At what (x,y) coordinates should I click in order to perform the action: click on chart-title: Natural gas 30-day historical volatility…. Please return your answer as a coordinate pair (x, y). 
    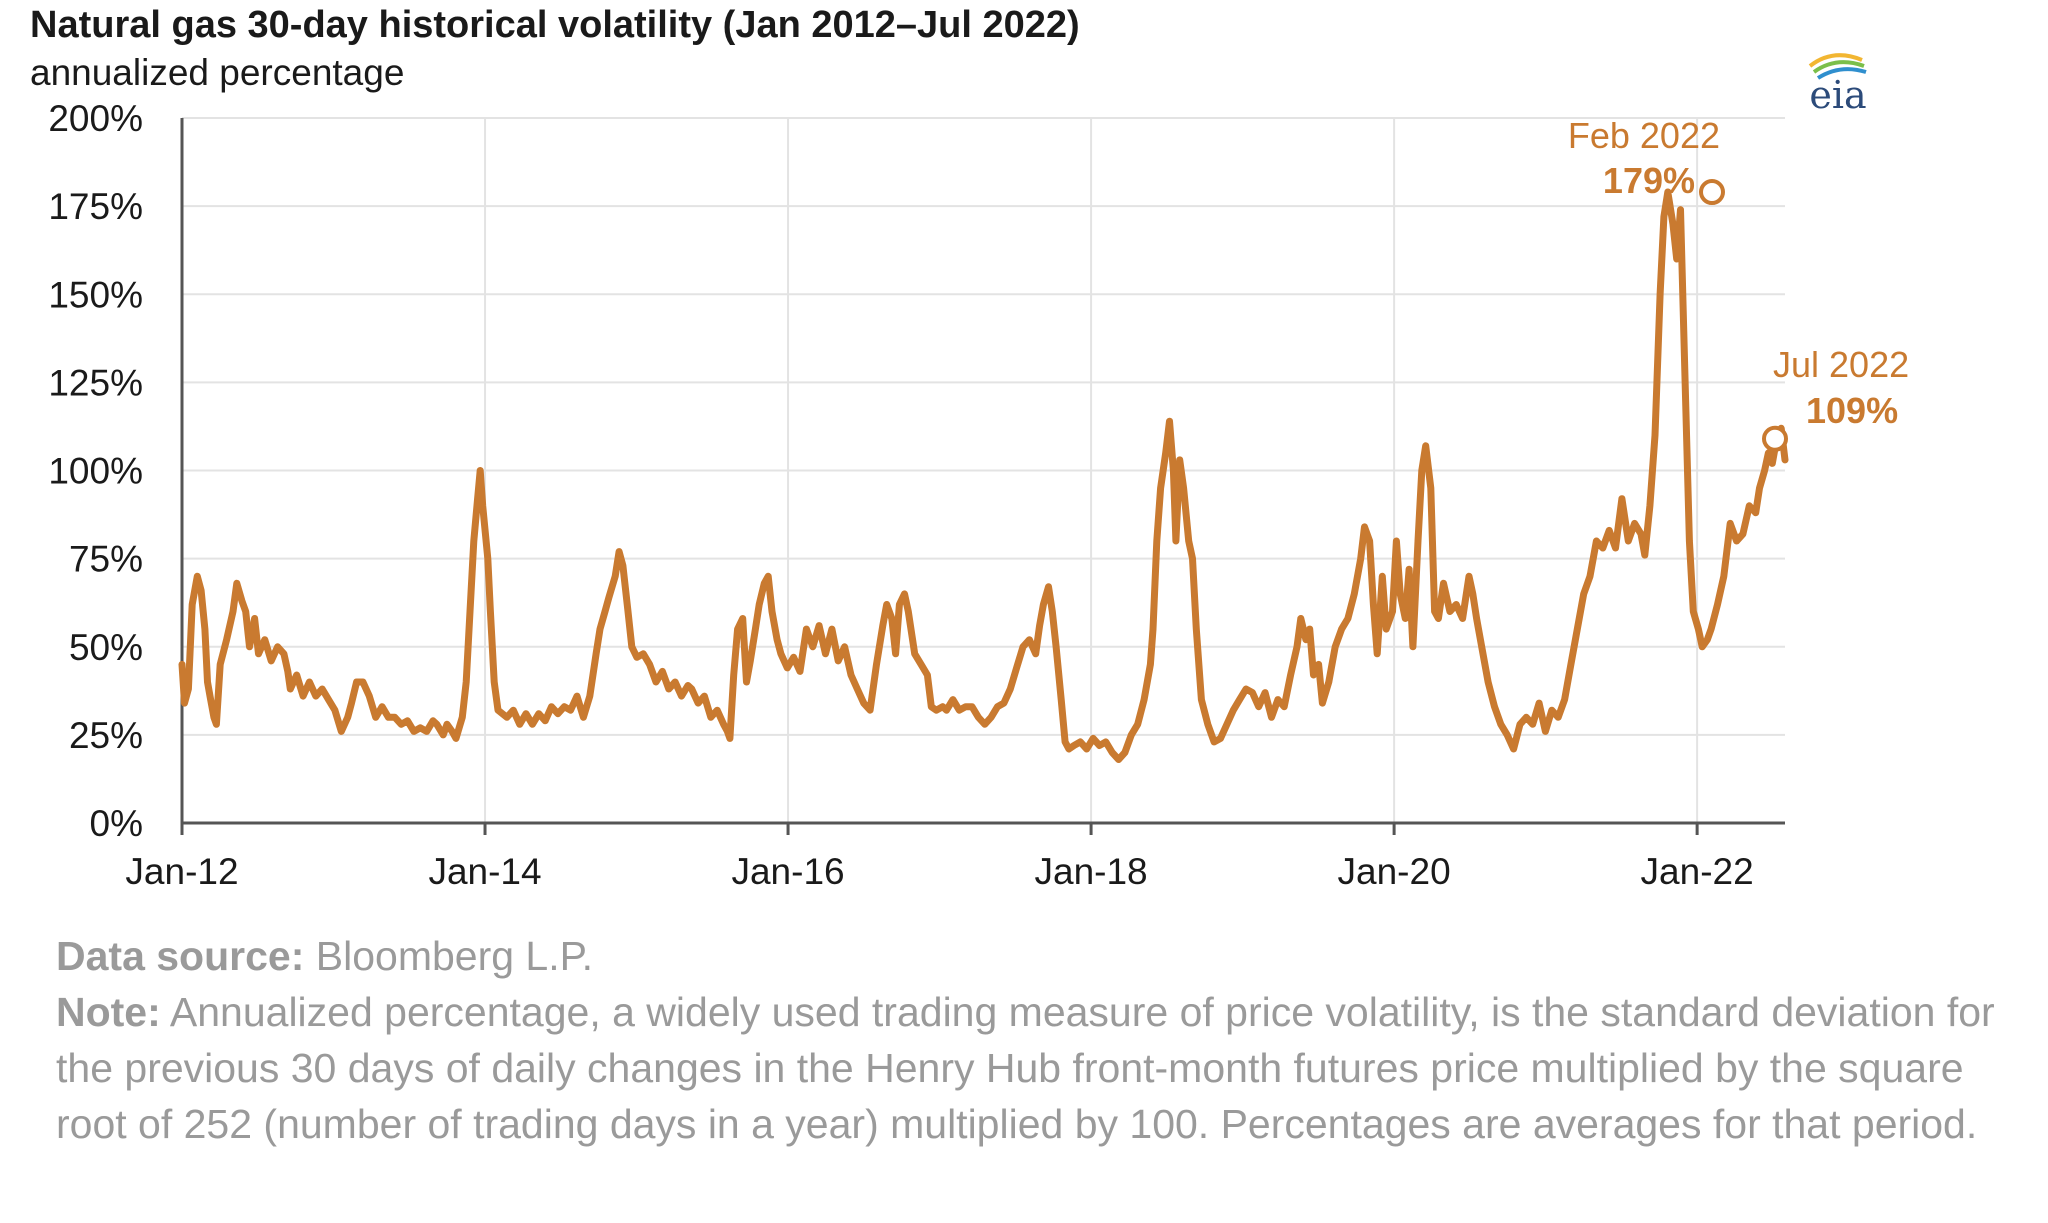
    Looking at the image, I should click on (555, 25).